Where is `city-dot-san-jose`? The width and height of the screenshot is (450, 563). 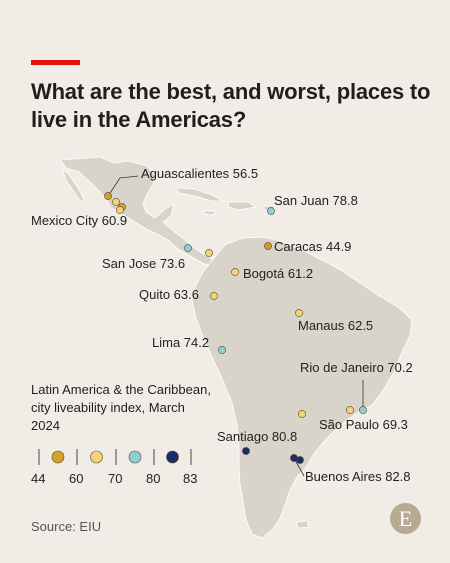
city-dot-san-jose is located at coordinates (188, 248).